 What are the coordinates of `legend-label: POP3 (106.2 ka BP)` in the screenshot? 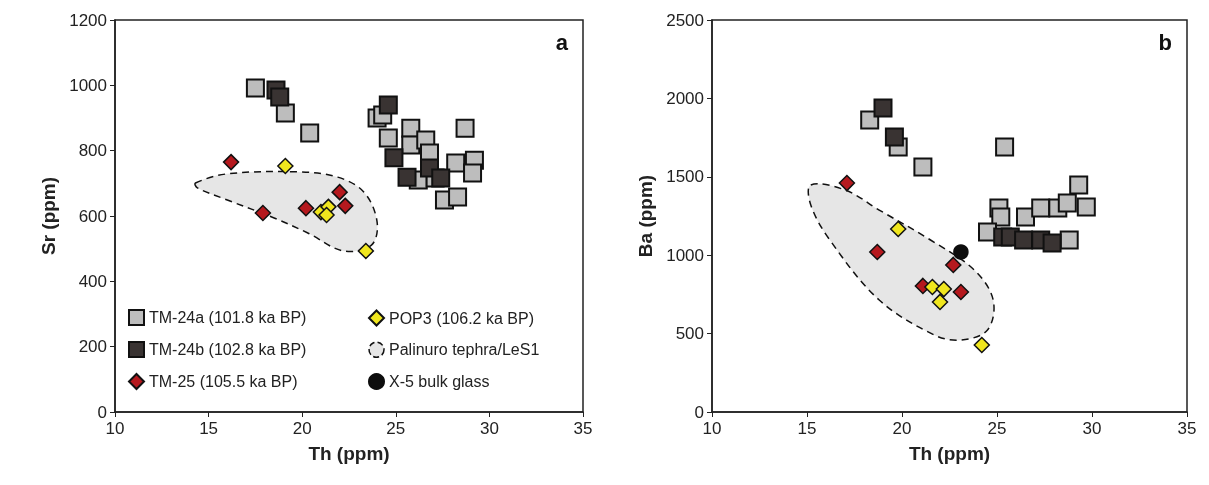 It's located at (461, 318).